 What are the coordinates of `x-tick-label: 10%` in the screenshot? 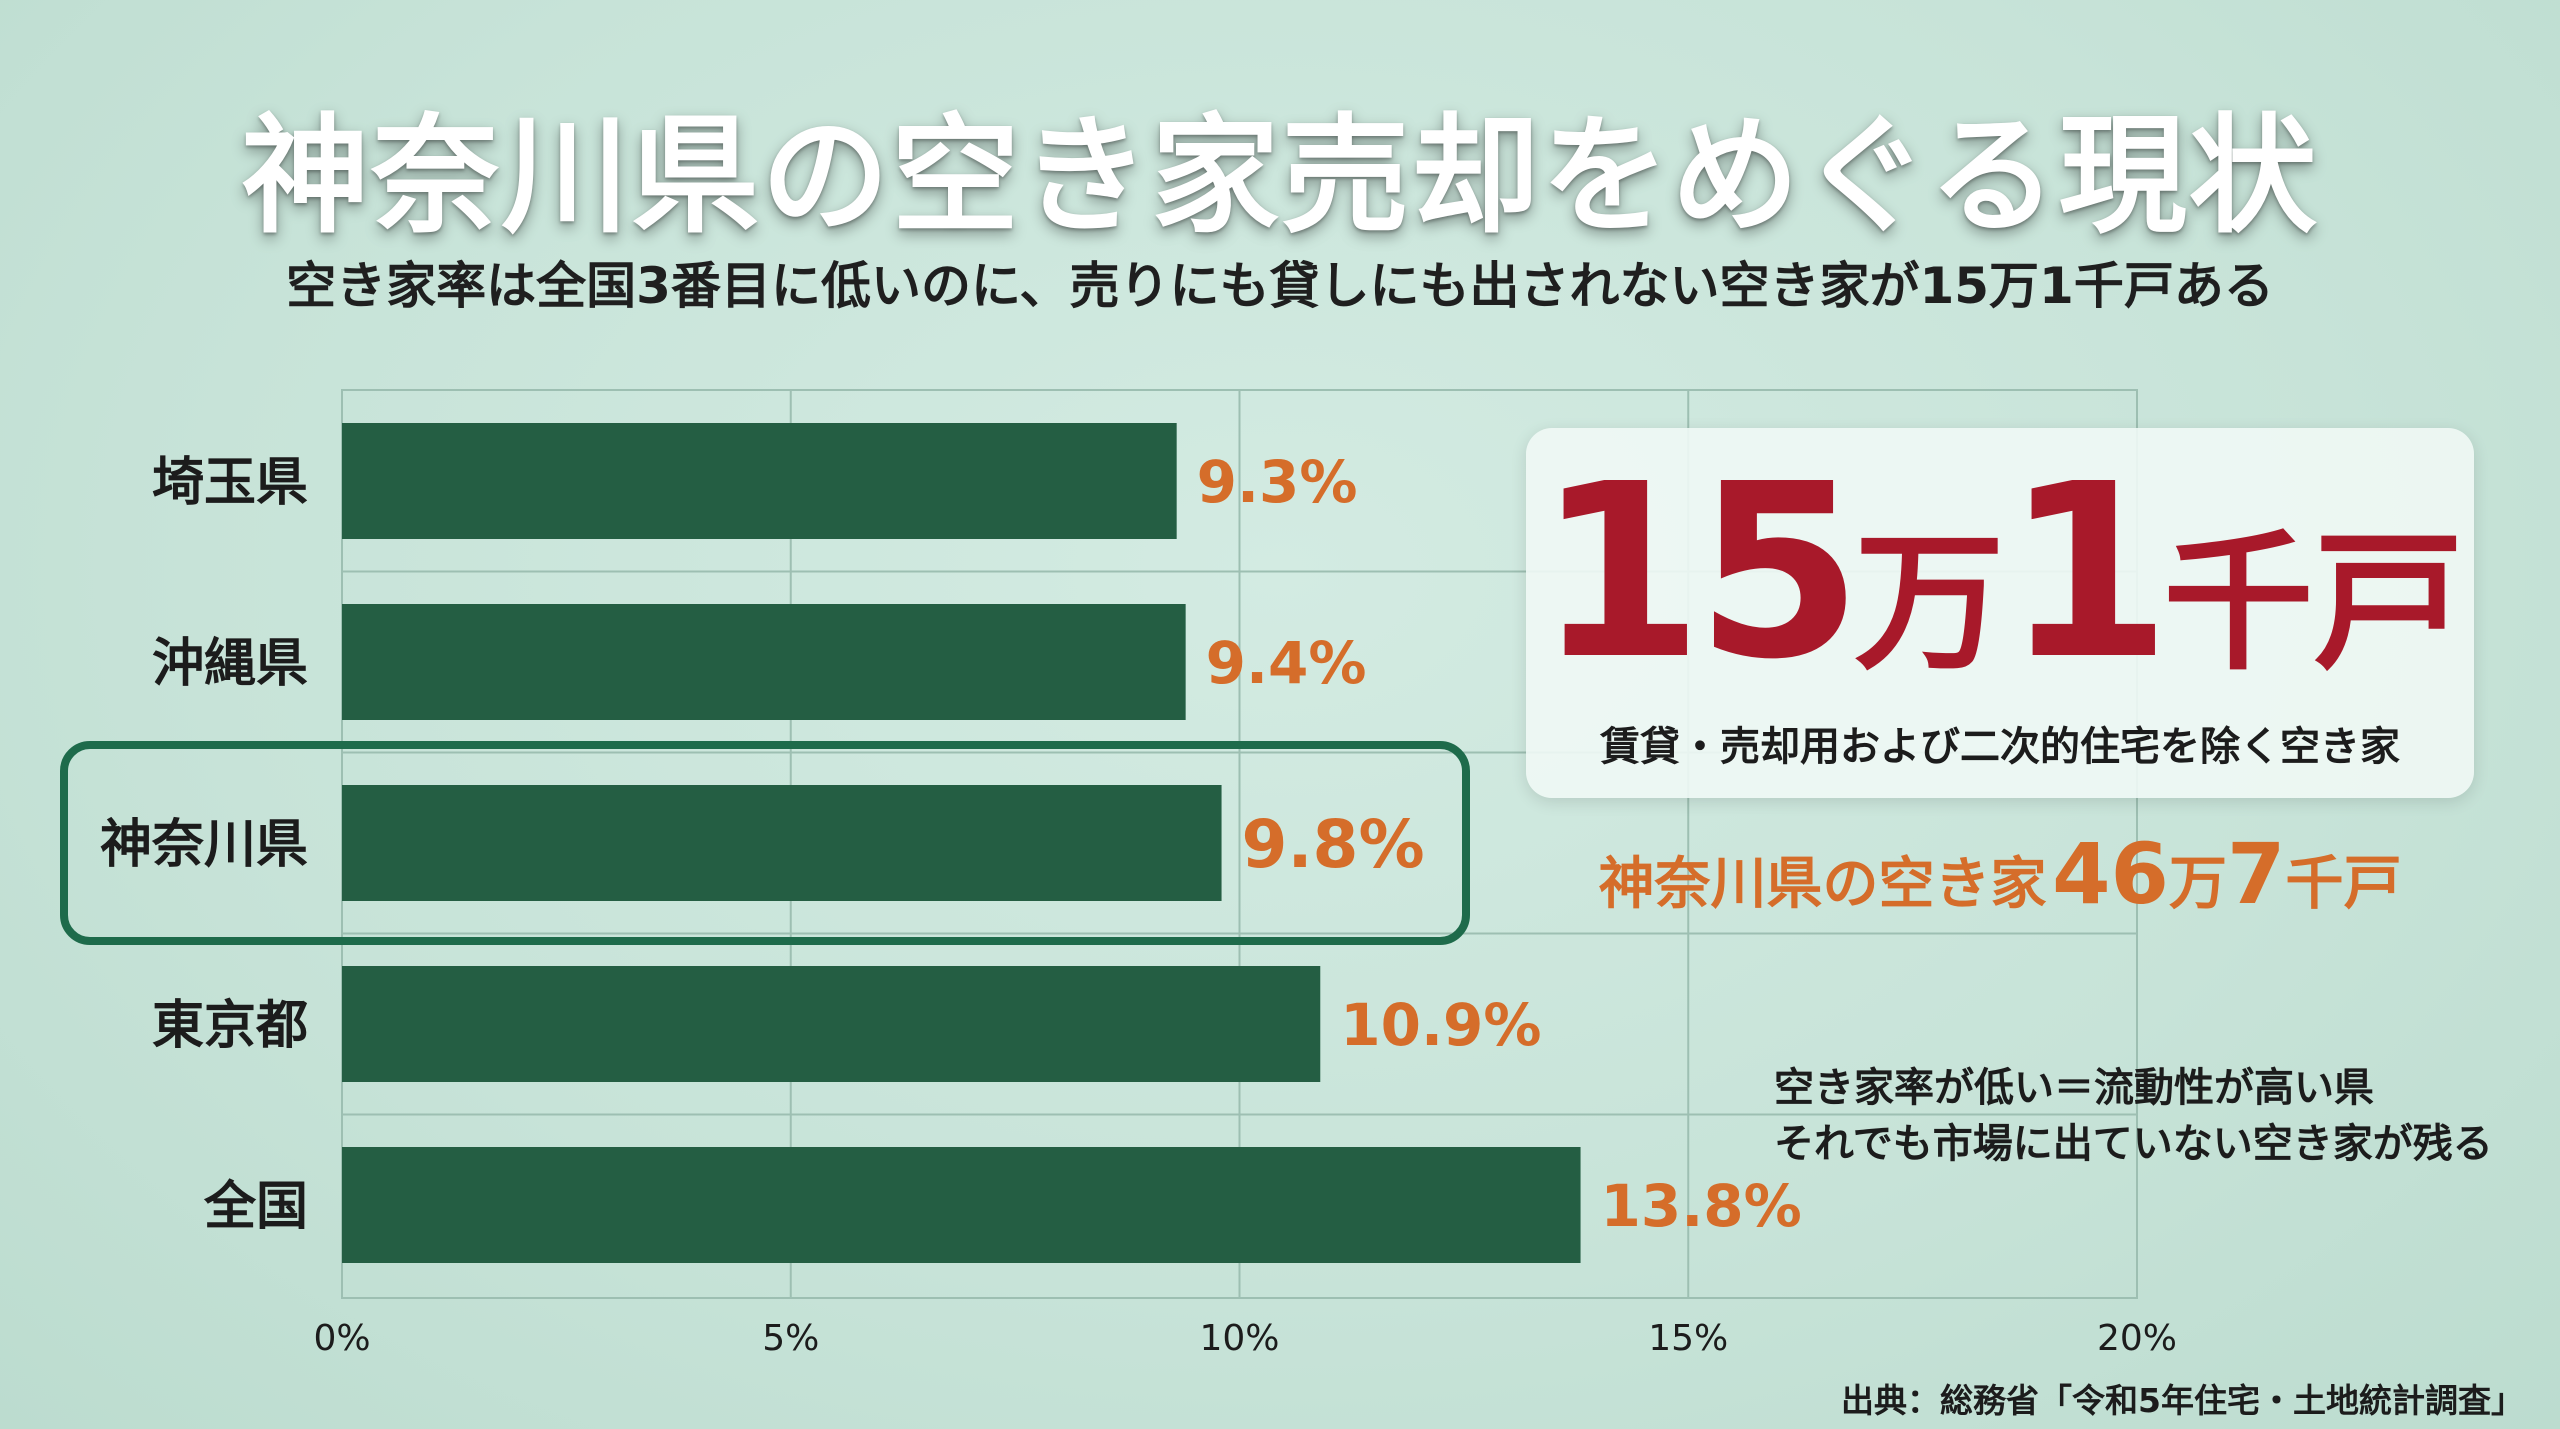 It's located at (1239, 1338).